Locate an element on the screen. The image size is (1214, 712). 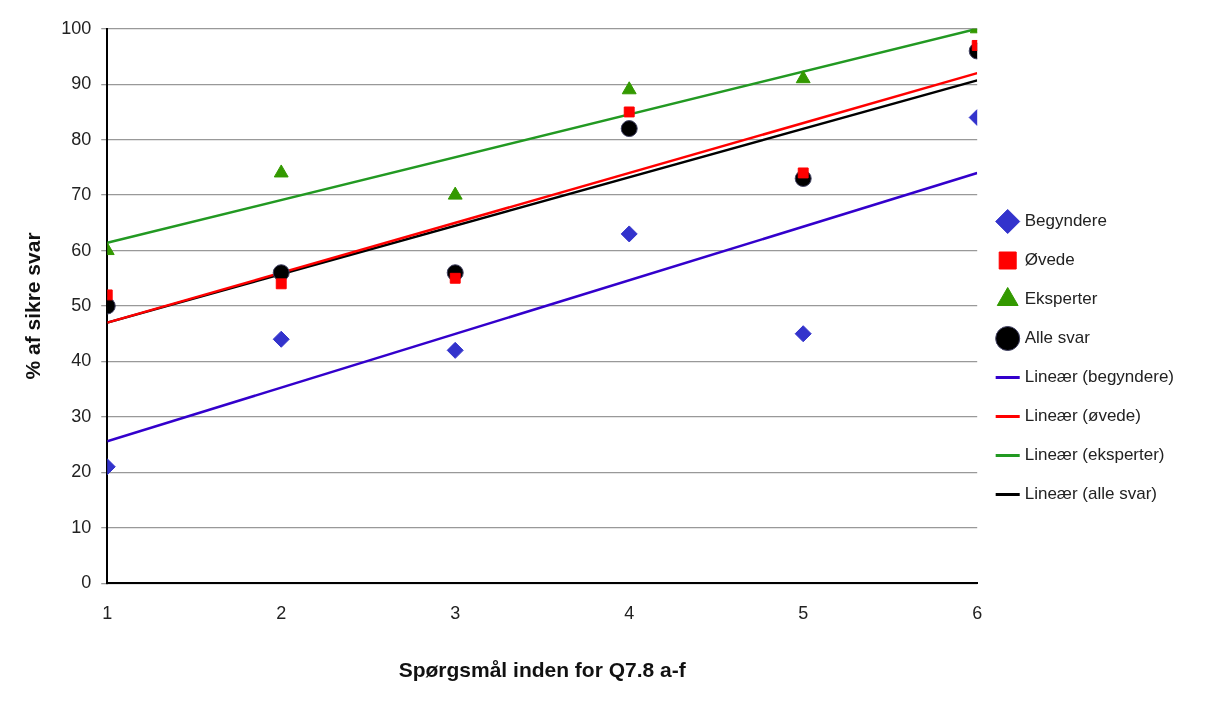
y-tick-label: 80 is located at coordinates (81, 138).